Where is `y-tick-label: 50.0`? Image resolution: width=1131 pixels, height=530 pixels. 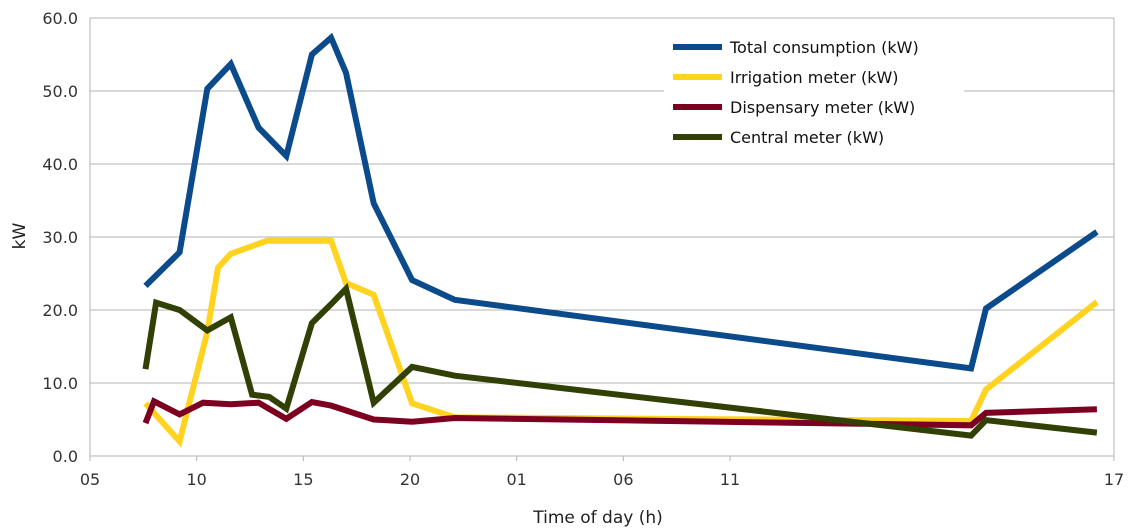
y-tick-label: 50.0 is located at coordinates (60, 91).